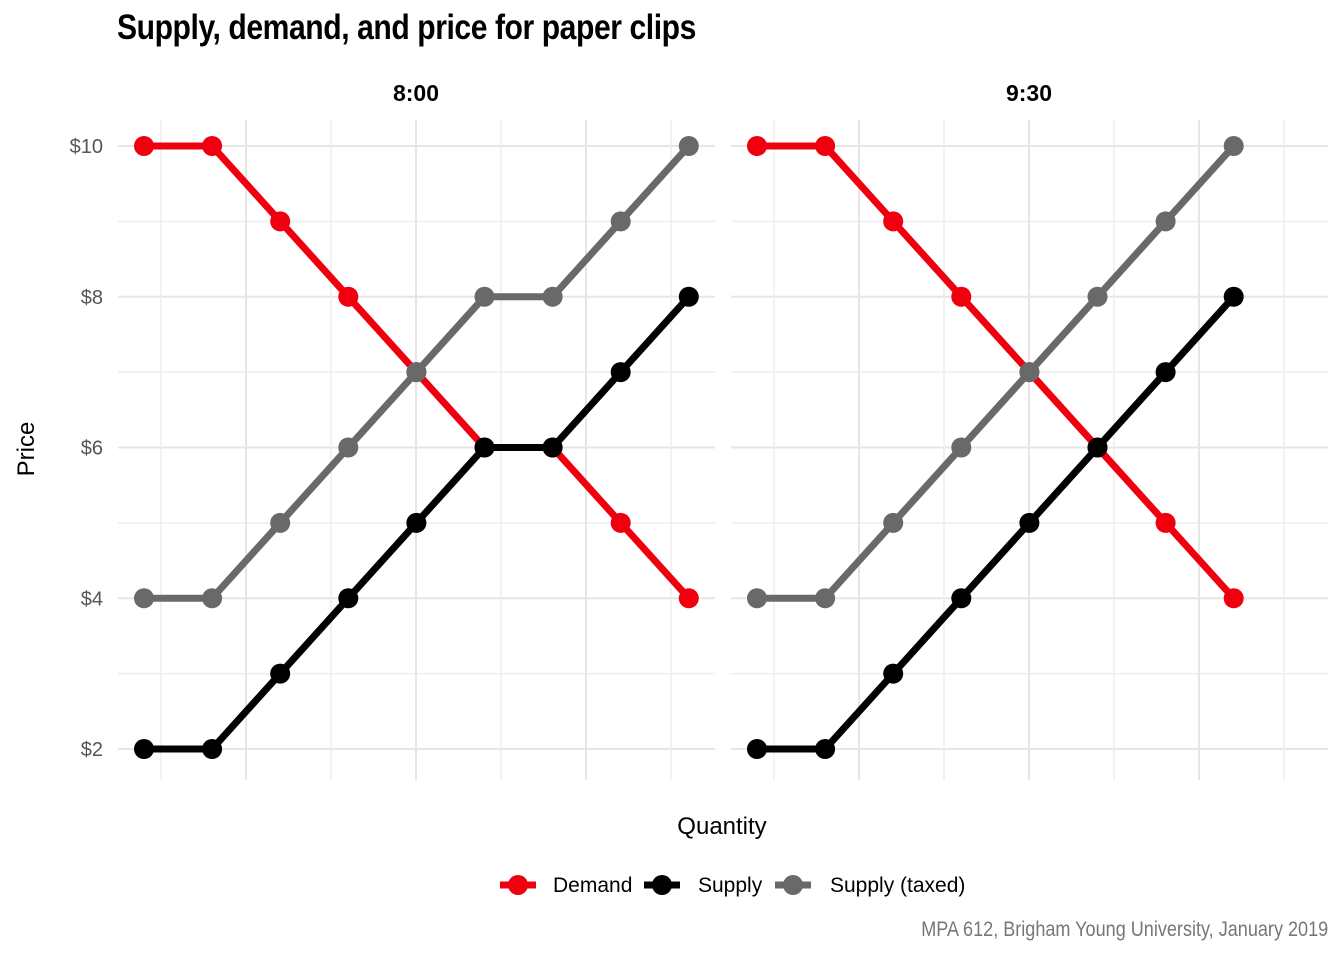 This screenshot has height=960, width=1344. What do you see at coordinates (92, 599) in the screenshot?
I see `y-tick-label: $4` at bounding box center [92, 599].